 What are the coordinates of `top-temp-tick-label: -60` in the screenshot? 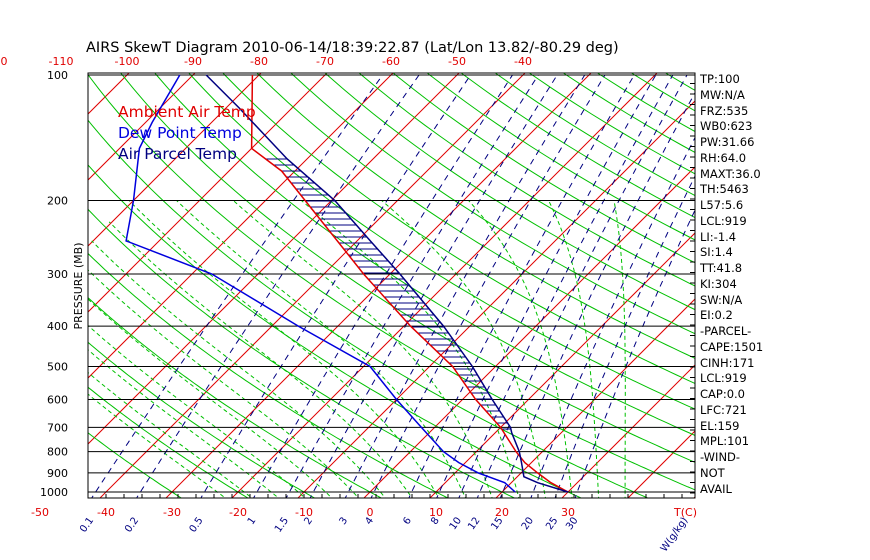 It's located at (391, 61).